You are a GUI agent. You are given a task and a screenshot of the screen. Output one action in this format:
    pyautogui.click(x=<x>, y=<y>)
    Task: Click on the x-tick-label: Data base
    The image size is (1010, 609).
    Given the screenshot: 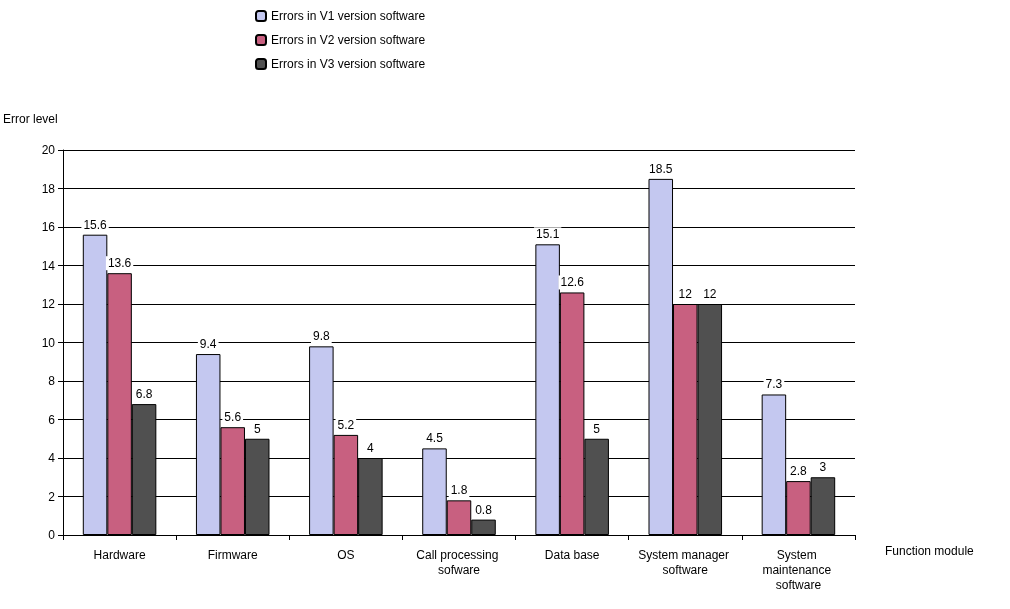 What is the action you would take?
    pyautogui.click(x=572, y=554)
    